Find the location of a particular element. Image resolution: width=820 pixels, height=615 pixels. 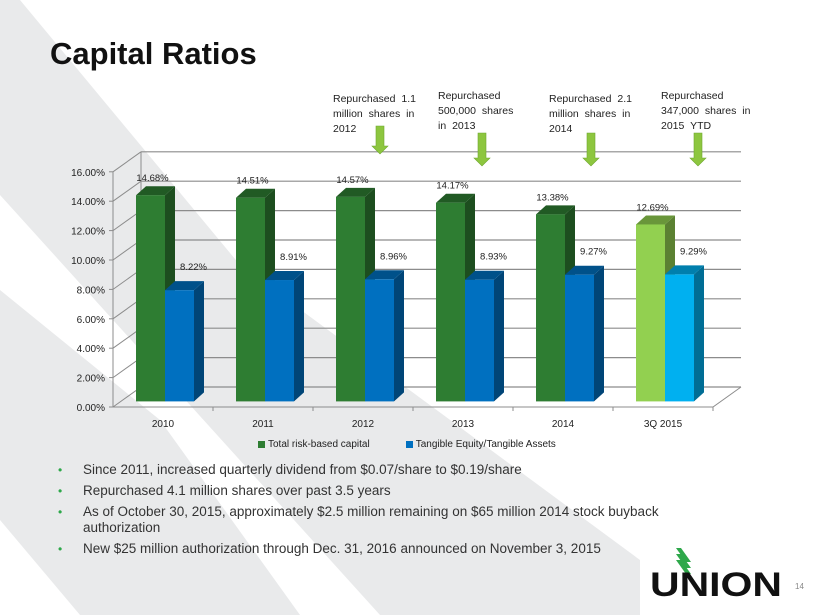

callout-line: 500,000 shares is located at coordinates (476, 111).